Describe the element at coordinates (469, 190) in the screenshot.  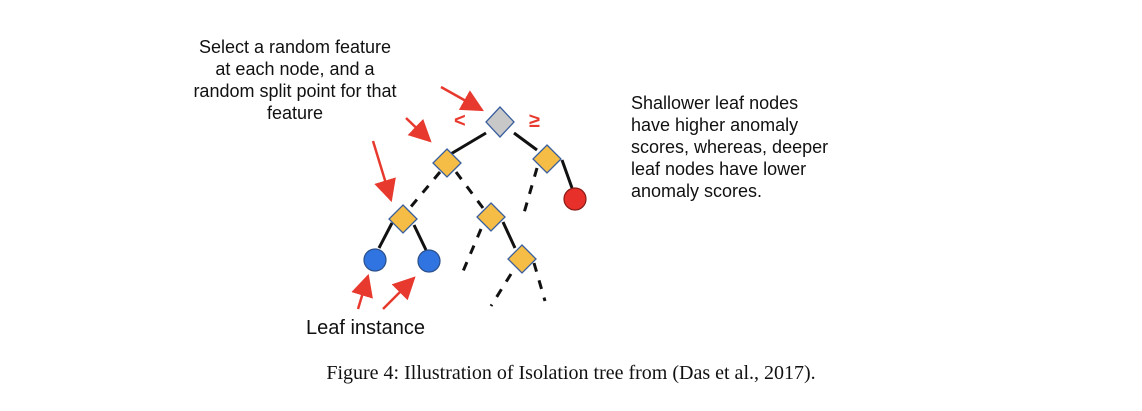
I see `edge-dashed-left-inner` at that location.